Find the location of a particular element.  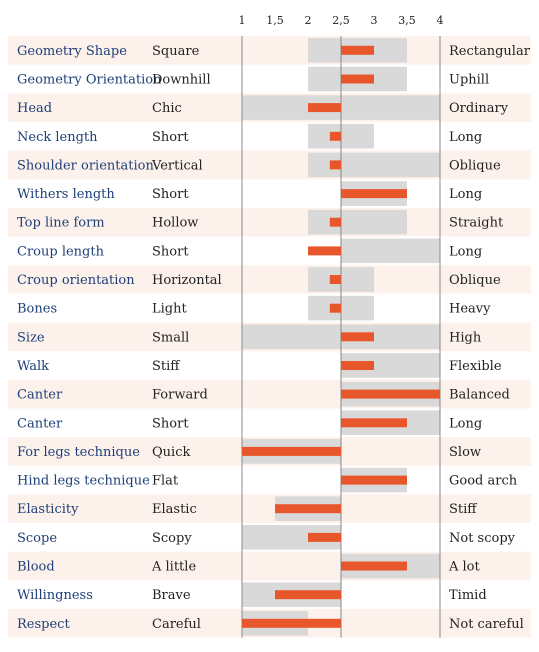

trait-label: Croup orientation is located at coordinates (76, 280).